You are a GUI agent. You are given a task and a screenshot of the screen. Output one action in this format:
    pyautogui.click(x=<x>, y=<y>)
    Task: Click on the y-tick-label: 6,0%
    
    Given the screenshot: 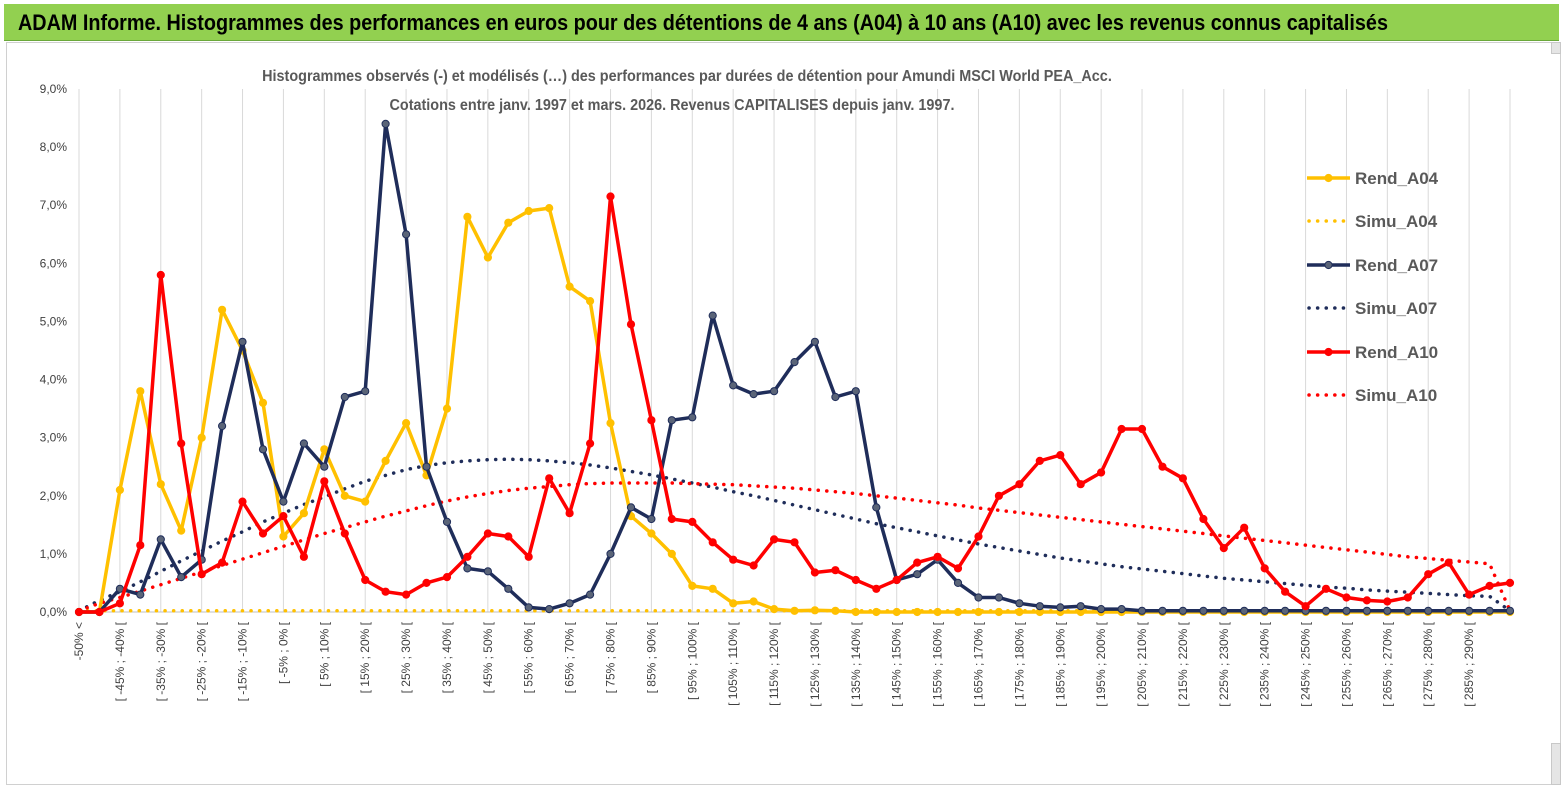 What is the action you would take?
    pyautogui.click(x=54, y=263)
    